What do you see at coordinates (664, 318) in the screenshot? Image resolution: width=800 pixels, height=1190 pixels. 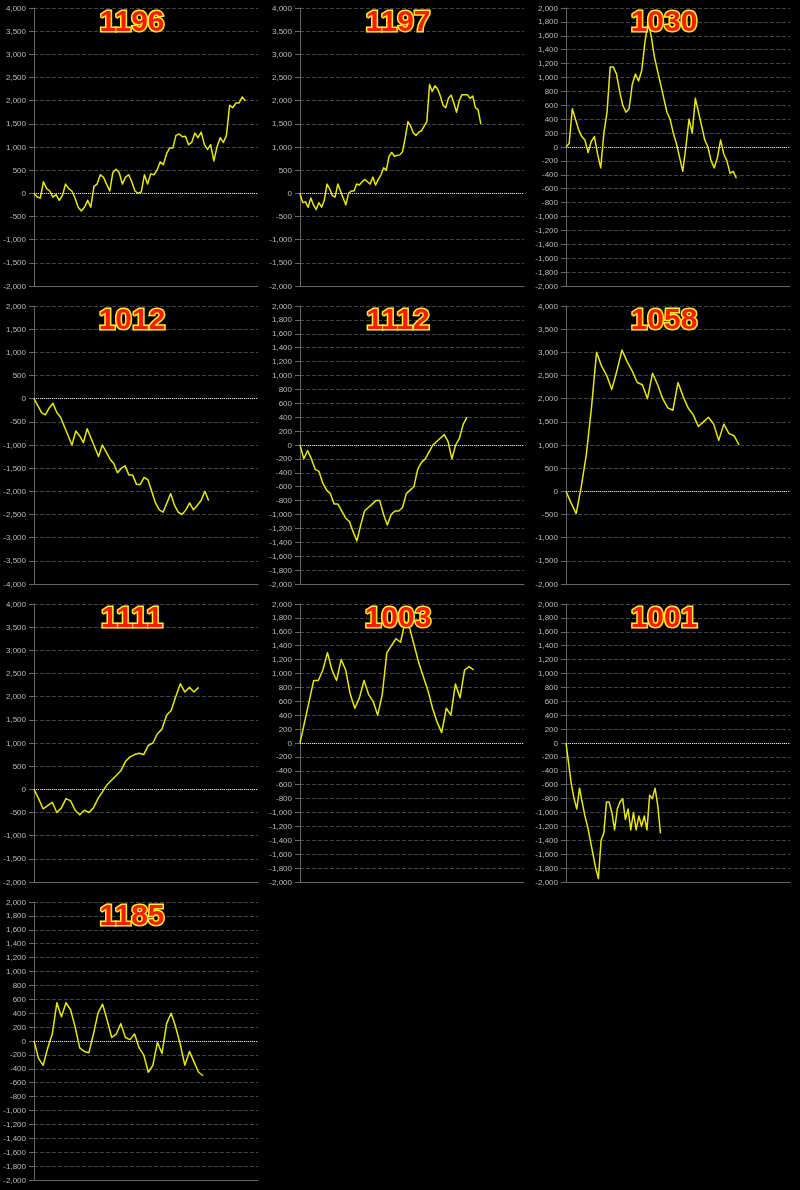 I see `chart-title: 1058` at bounding box center [664, 318].